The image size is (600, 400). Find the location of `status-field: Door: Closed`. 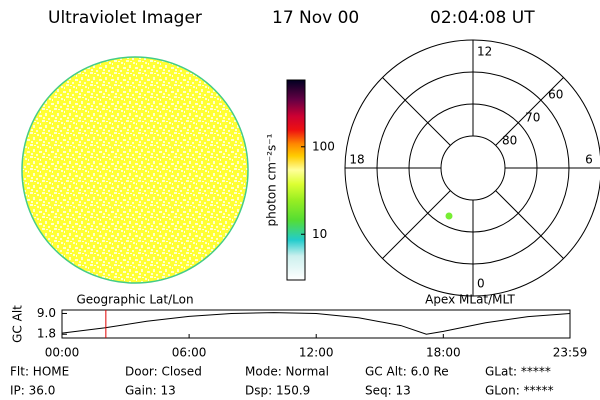

status-field: Door: Closed is located at coordinates (163, 372).